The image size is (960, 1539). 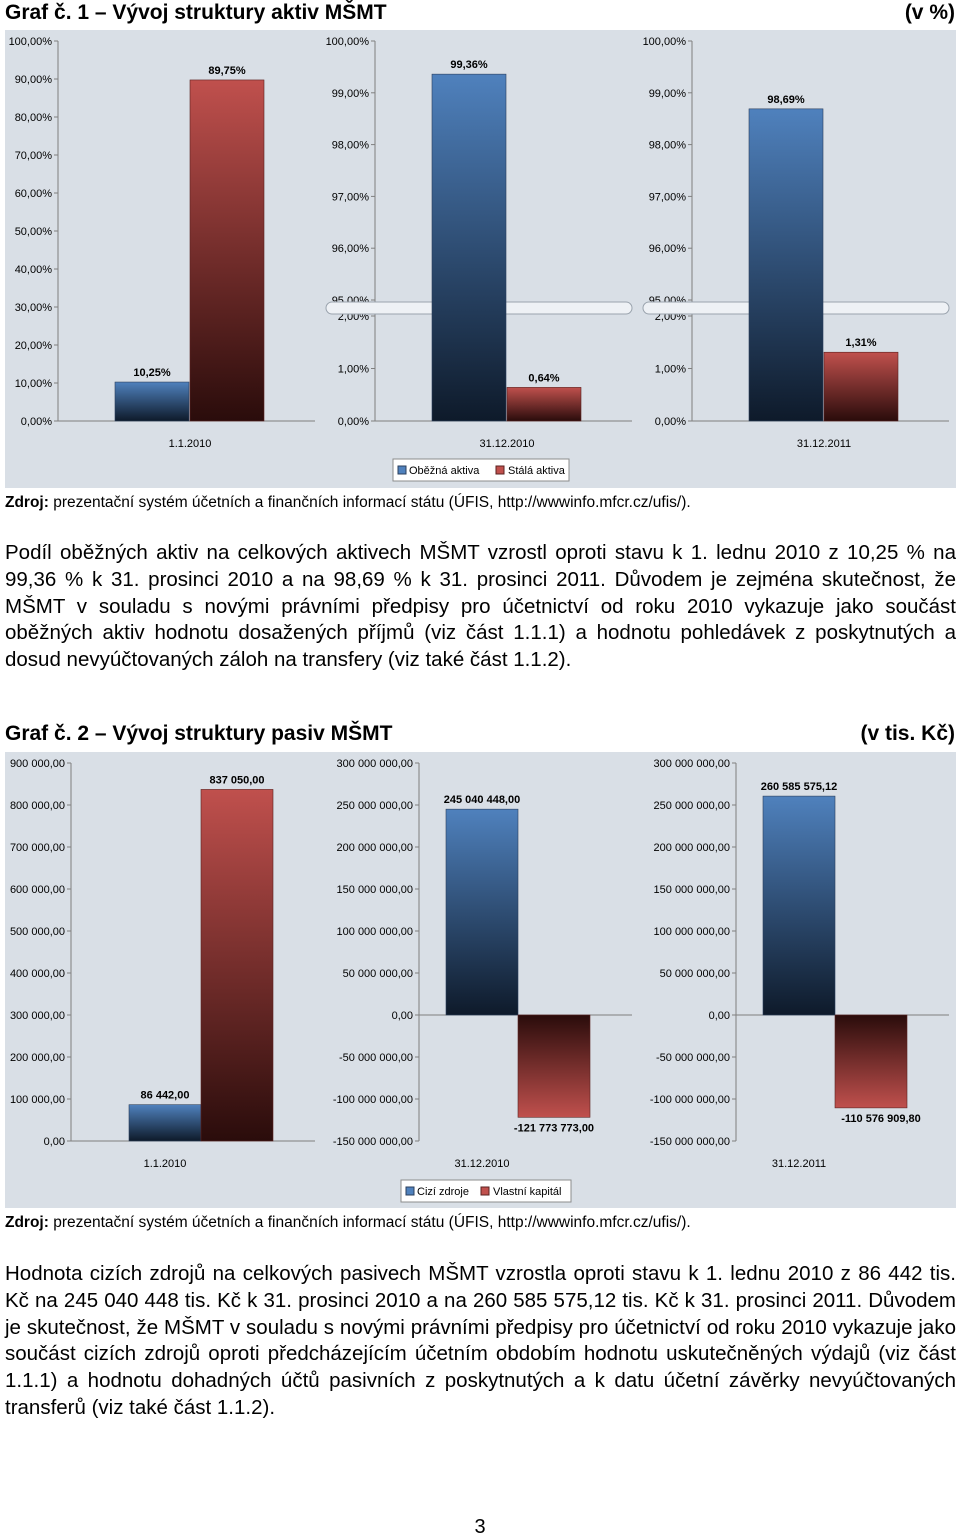 What do you see at coordinates (34, 270) in the screenshot?
I see `y-tick-label: 40,00%` at bounding box center [34, 270].